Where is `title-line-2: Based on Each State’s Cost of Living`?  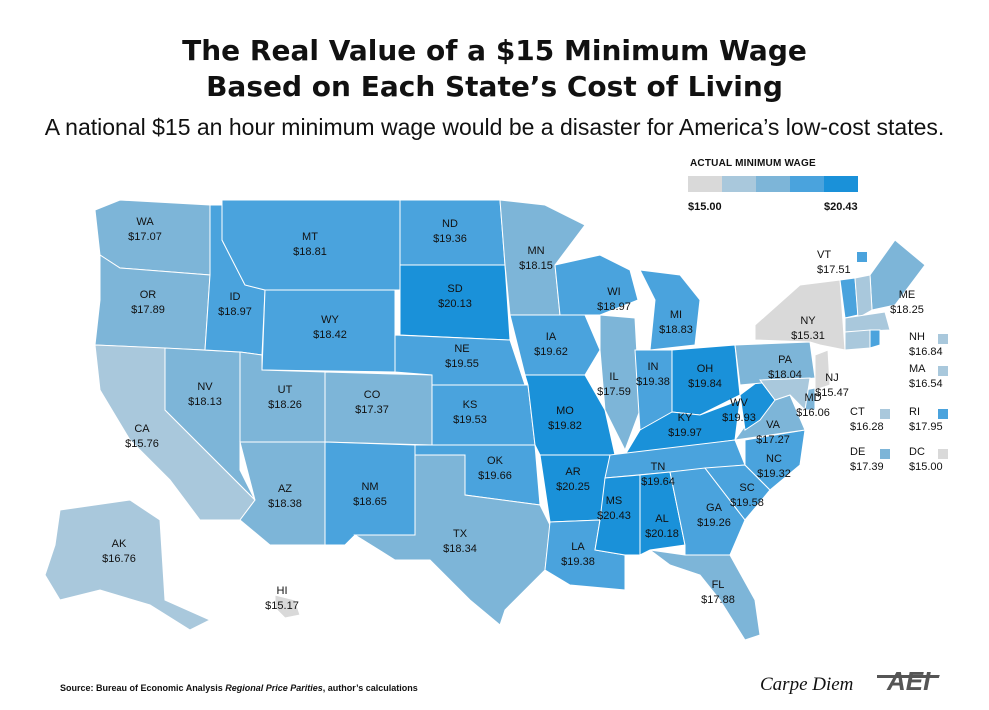 title-line-2: Based on Each State’s Cost of Living is located at coordinates (494, 86).